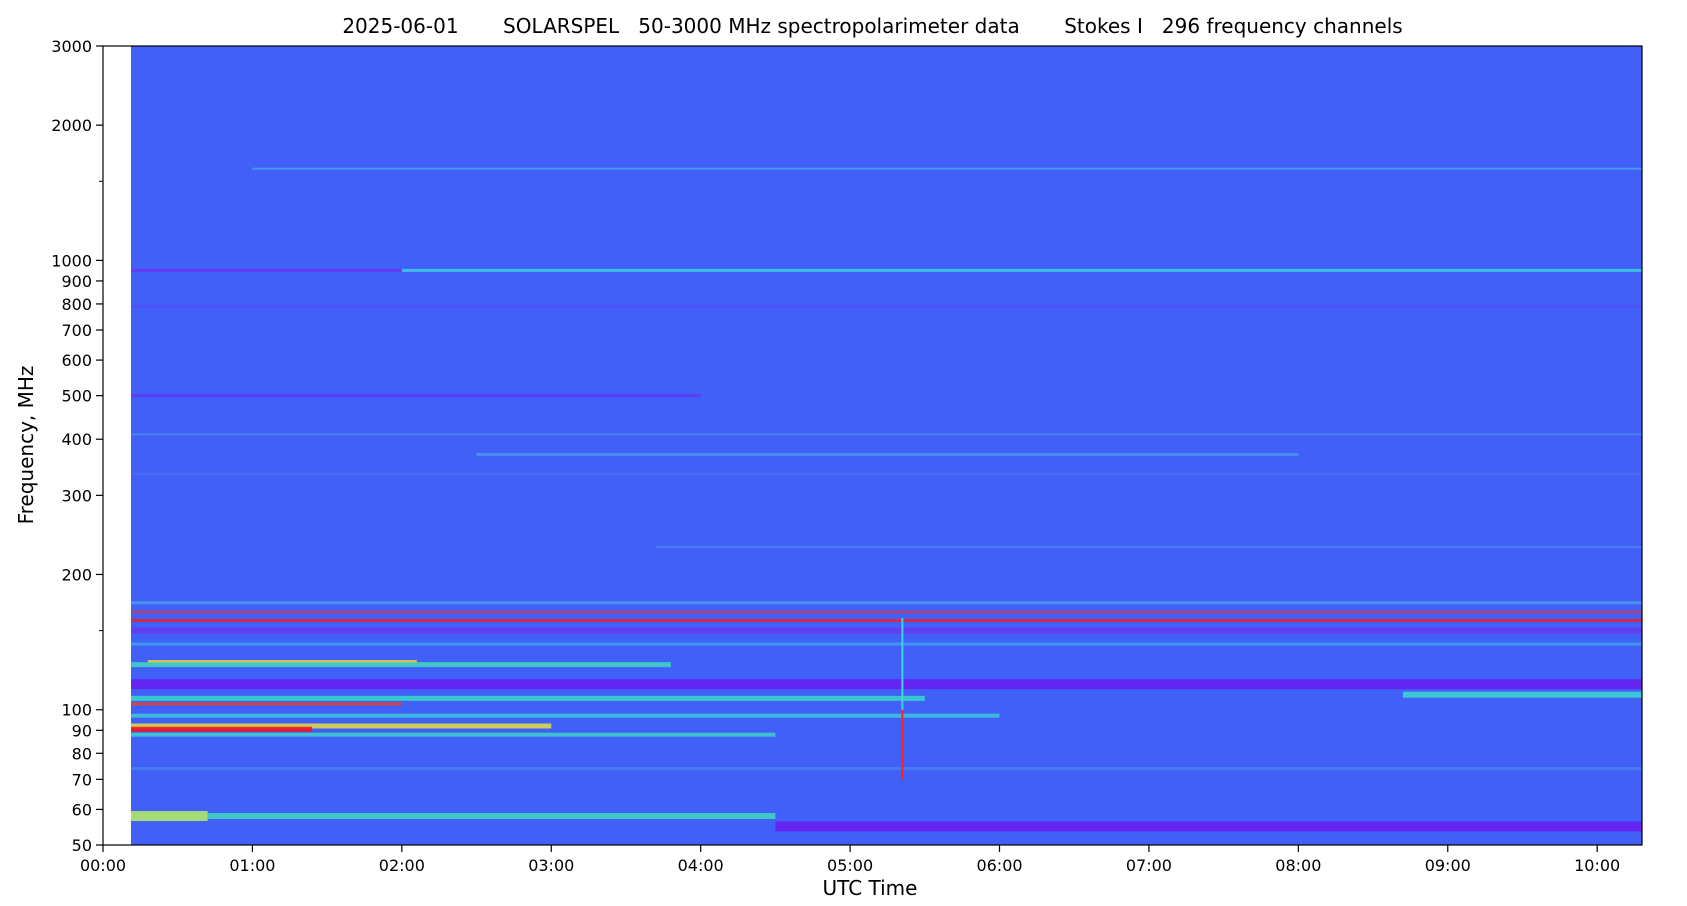  Describe the element at coordinates (71, 260) in the screenshot. I see `y-tick-label: 1000` at that location.